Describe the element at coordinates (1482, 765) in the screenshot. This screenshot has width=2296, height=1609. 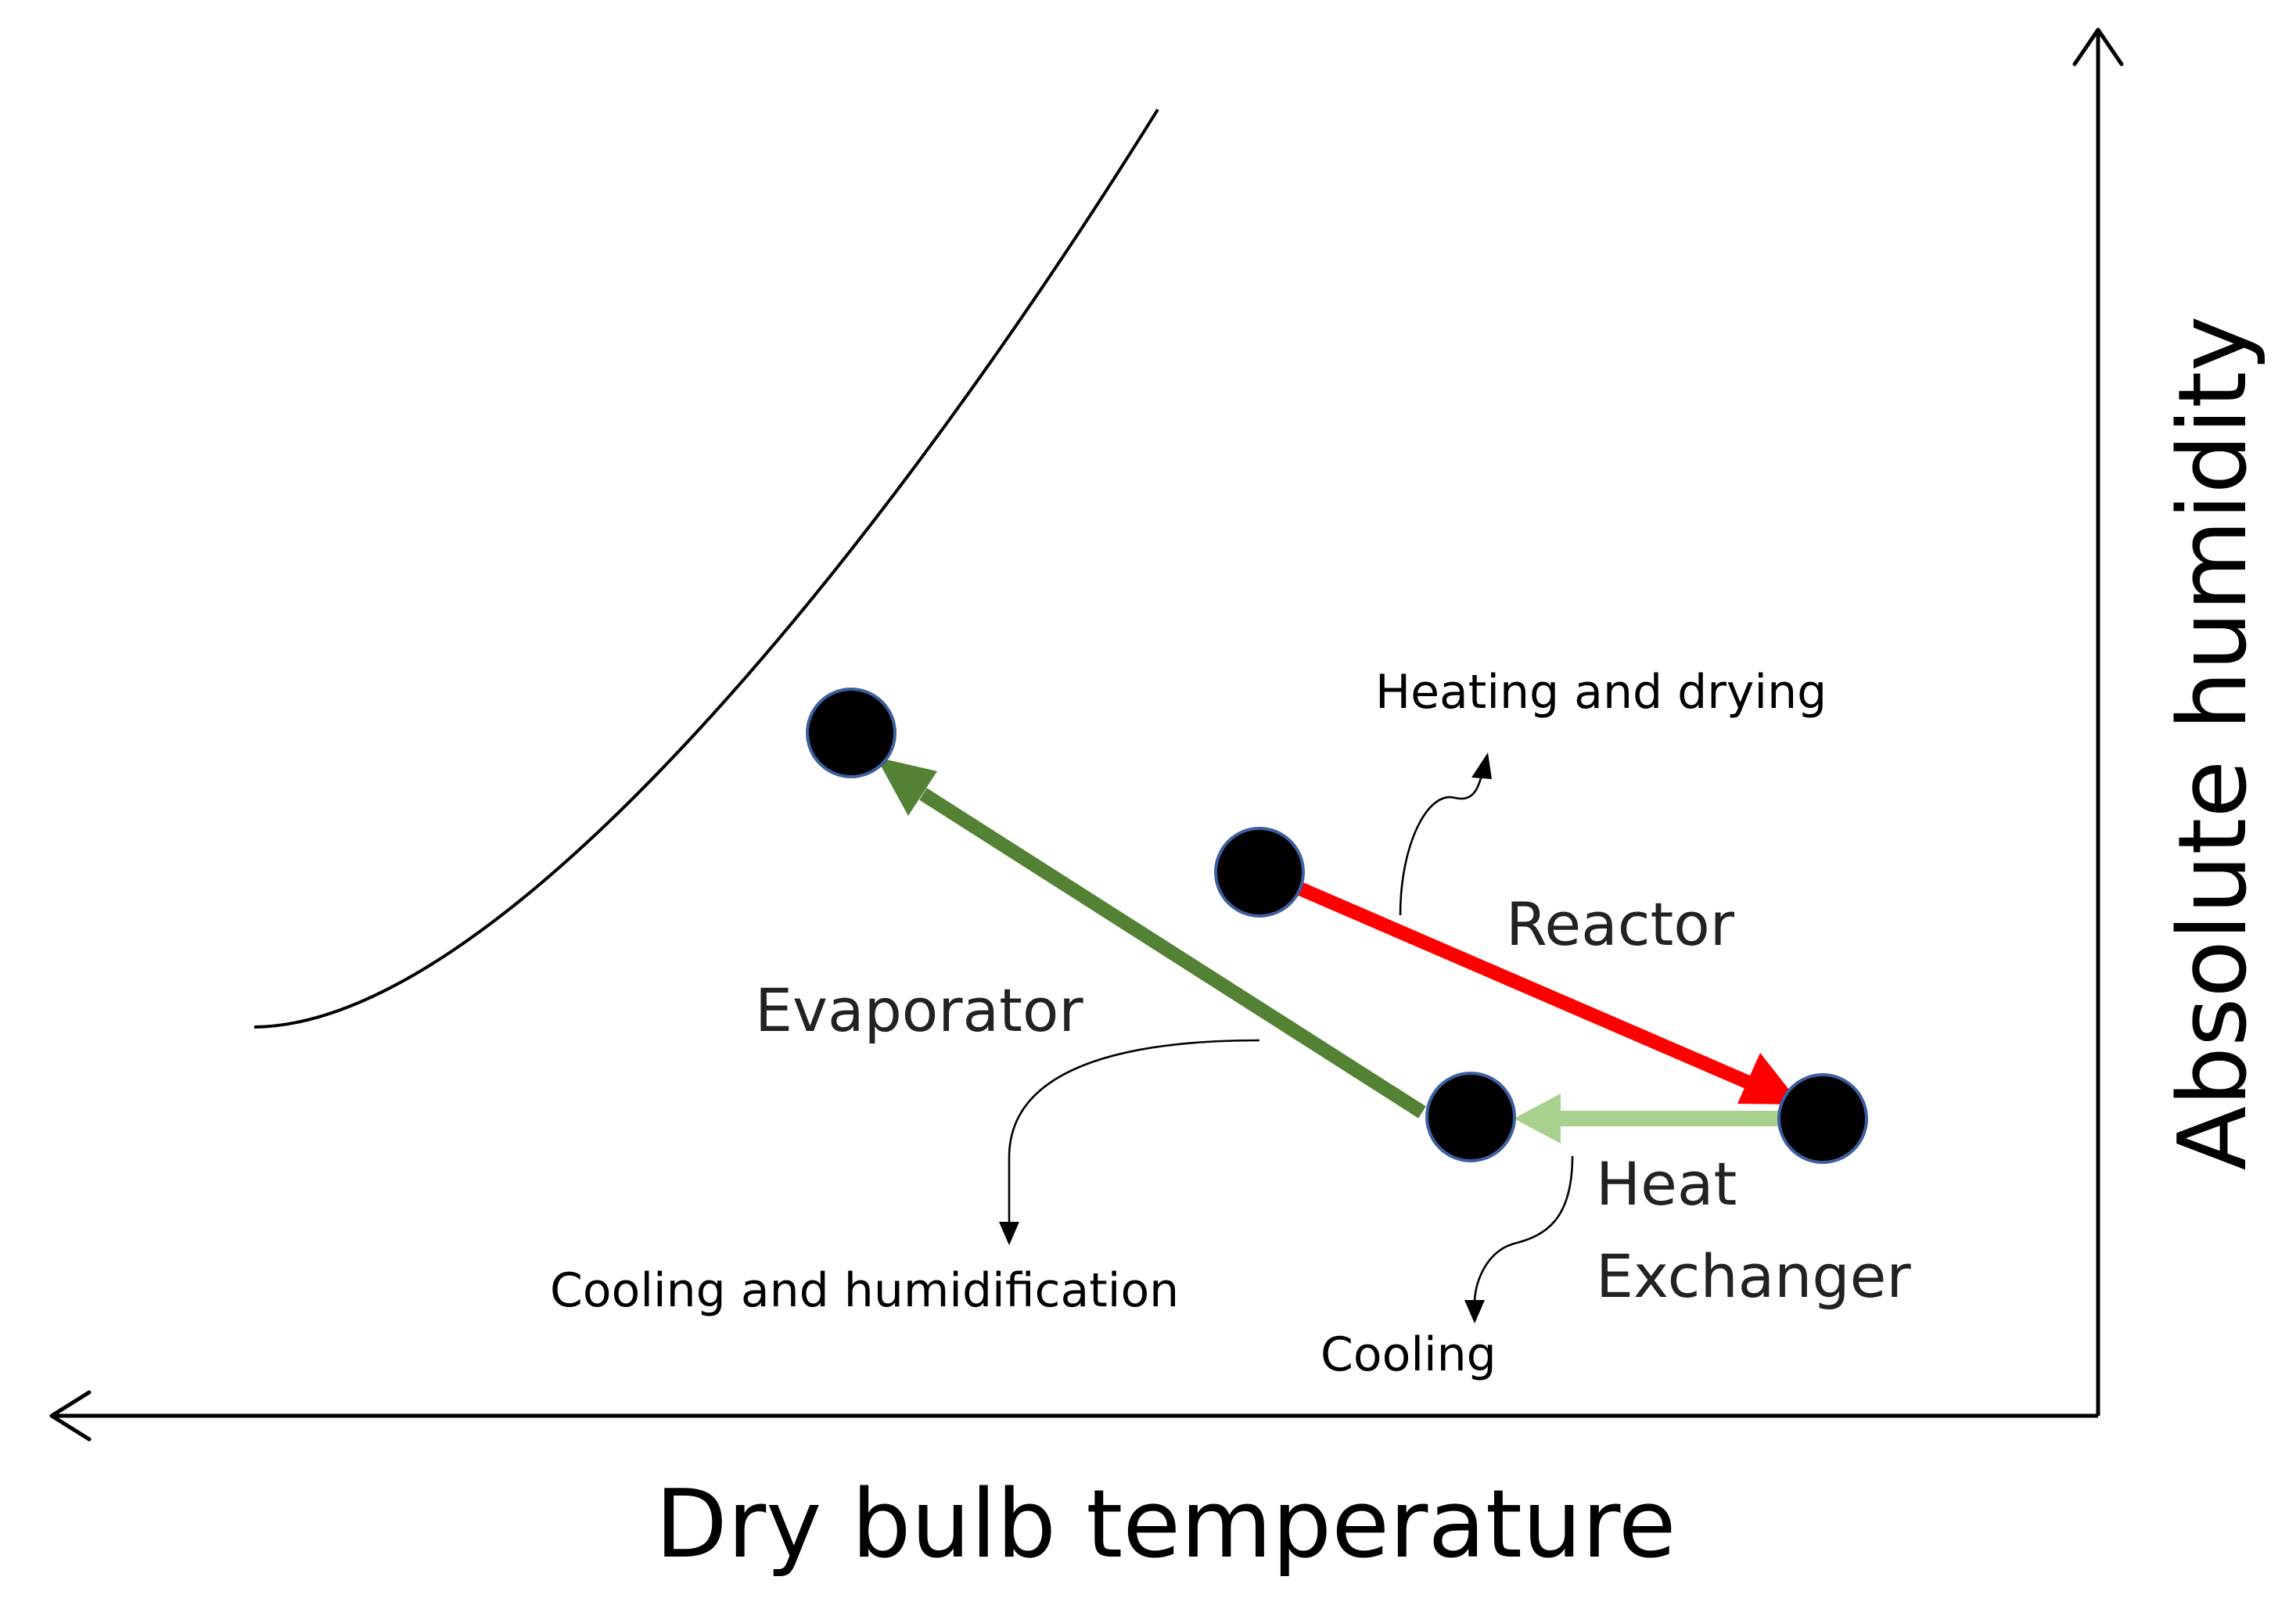
I see `heating-drying-callout-arrowhead` at that location.